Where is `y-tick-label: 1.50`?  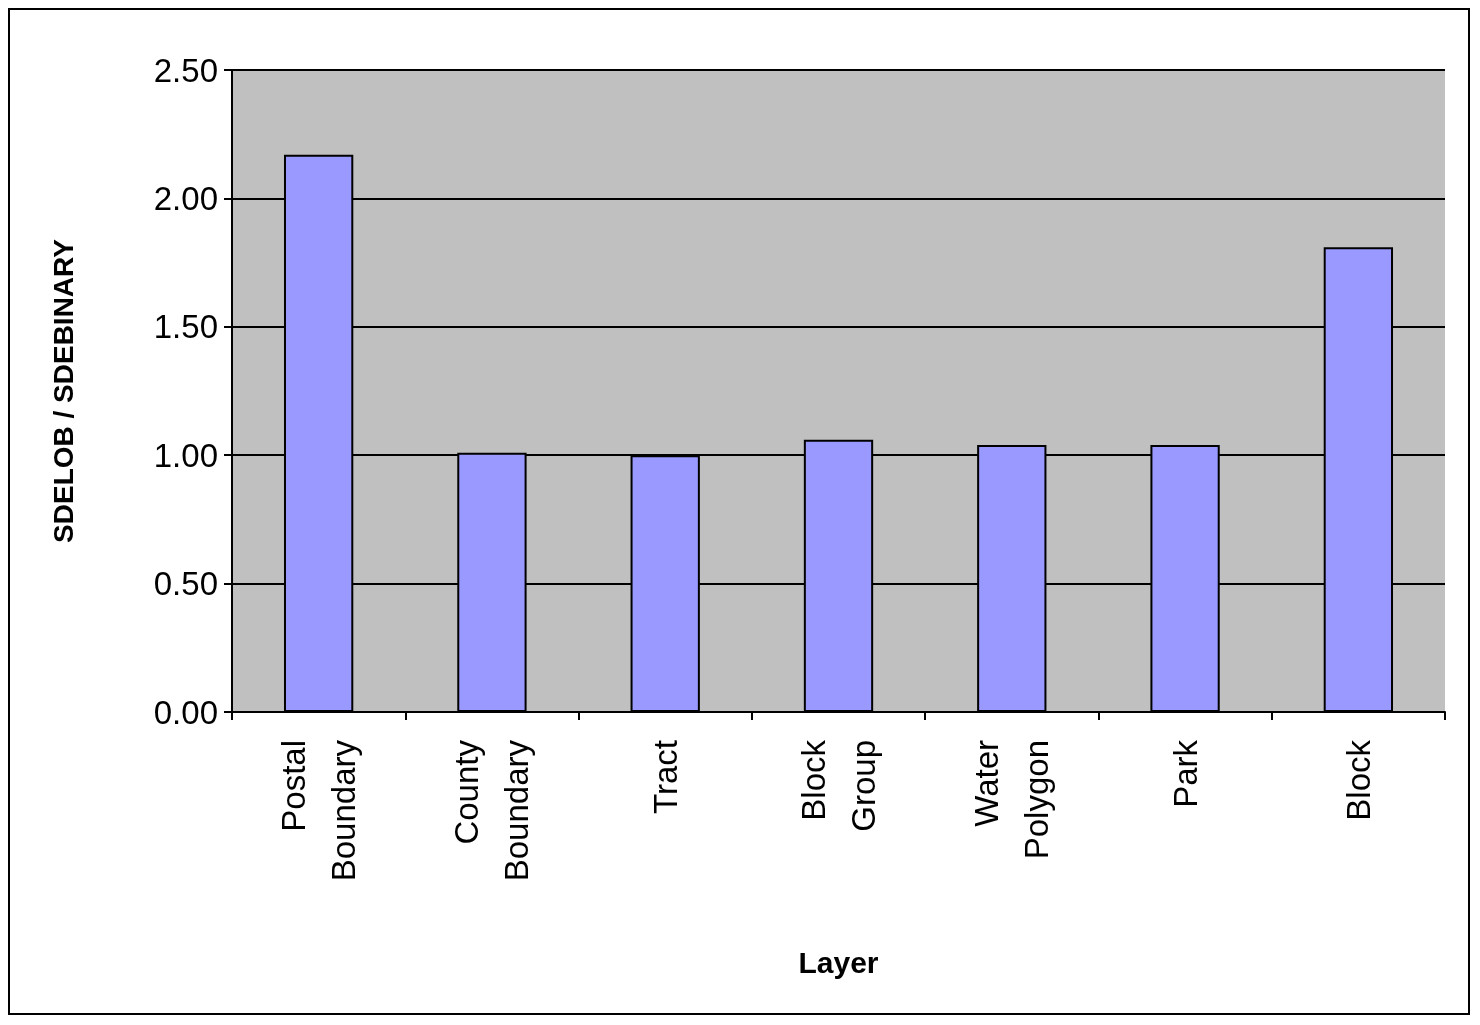
y-tick-label: 1.50 is located at coordinates (185, 327).